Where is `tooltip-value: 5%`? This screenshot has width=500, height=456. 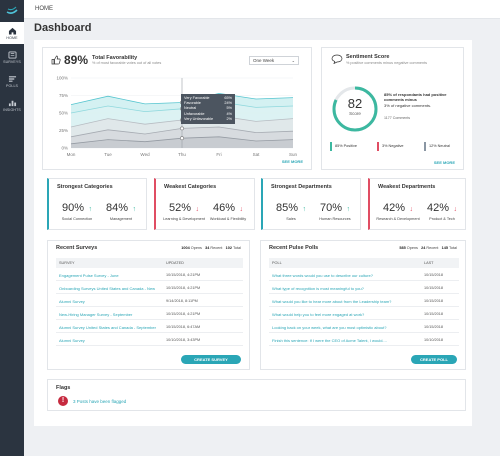
tooltip-value: 5% is located at coordinates (229, 108).